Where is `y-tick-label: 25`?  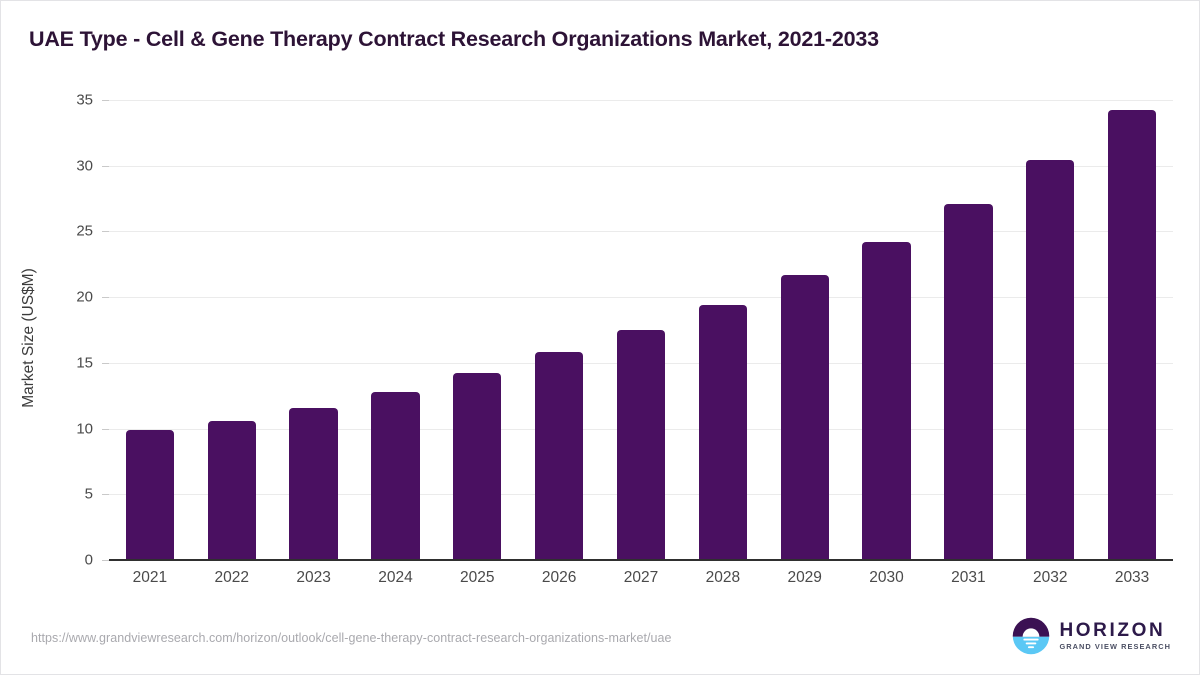
y-tick-label: 25 is located at coordinates (84, 231).